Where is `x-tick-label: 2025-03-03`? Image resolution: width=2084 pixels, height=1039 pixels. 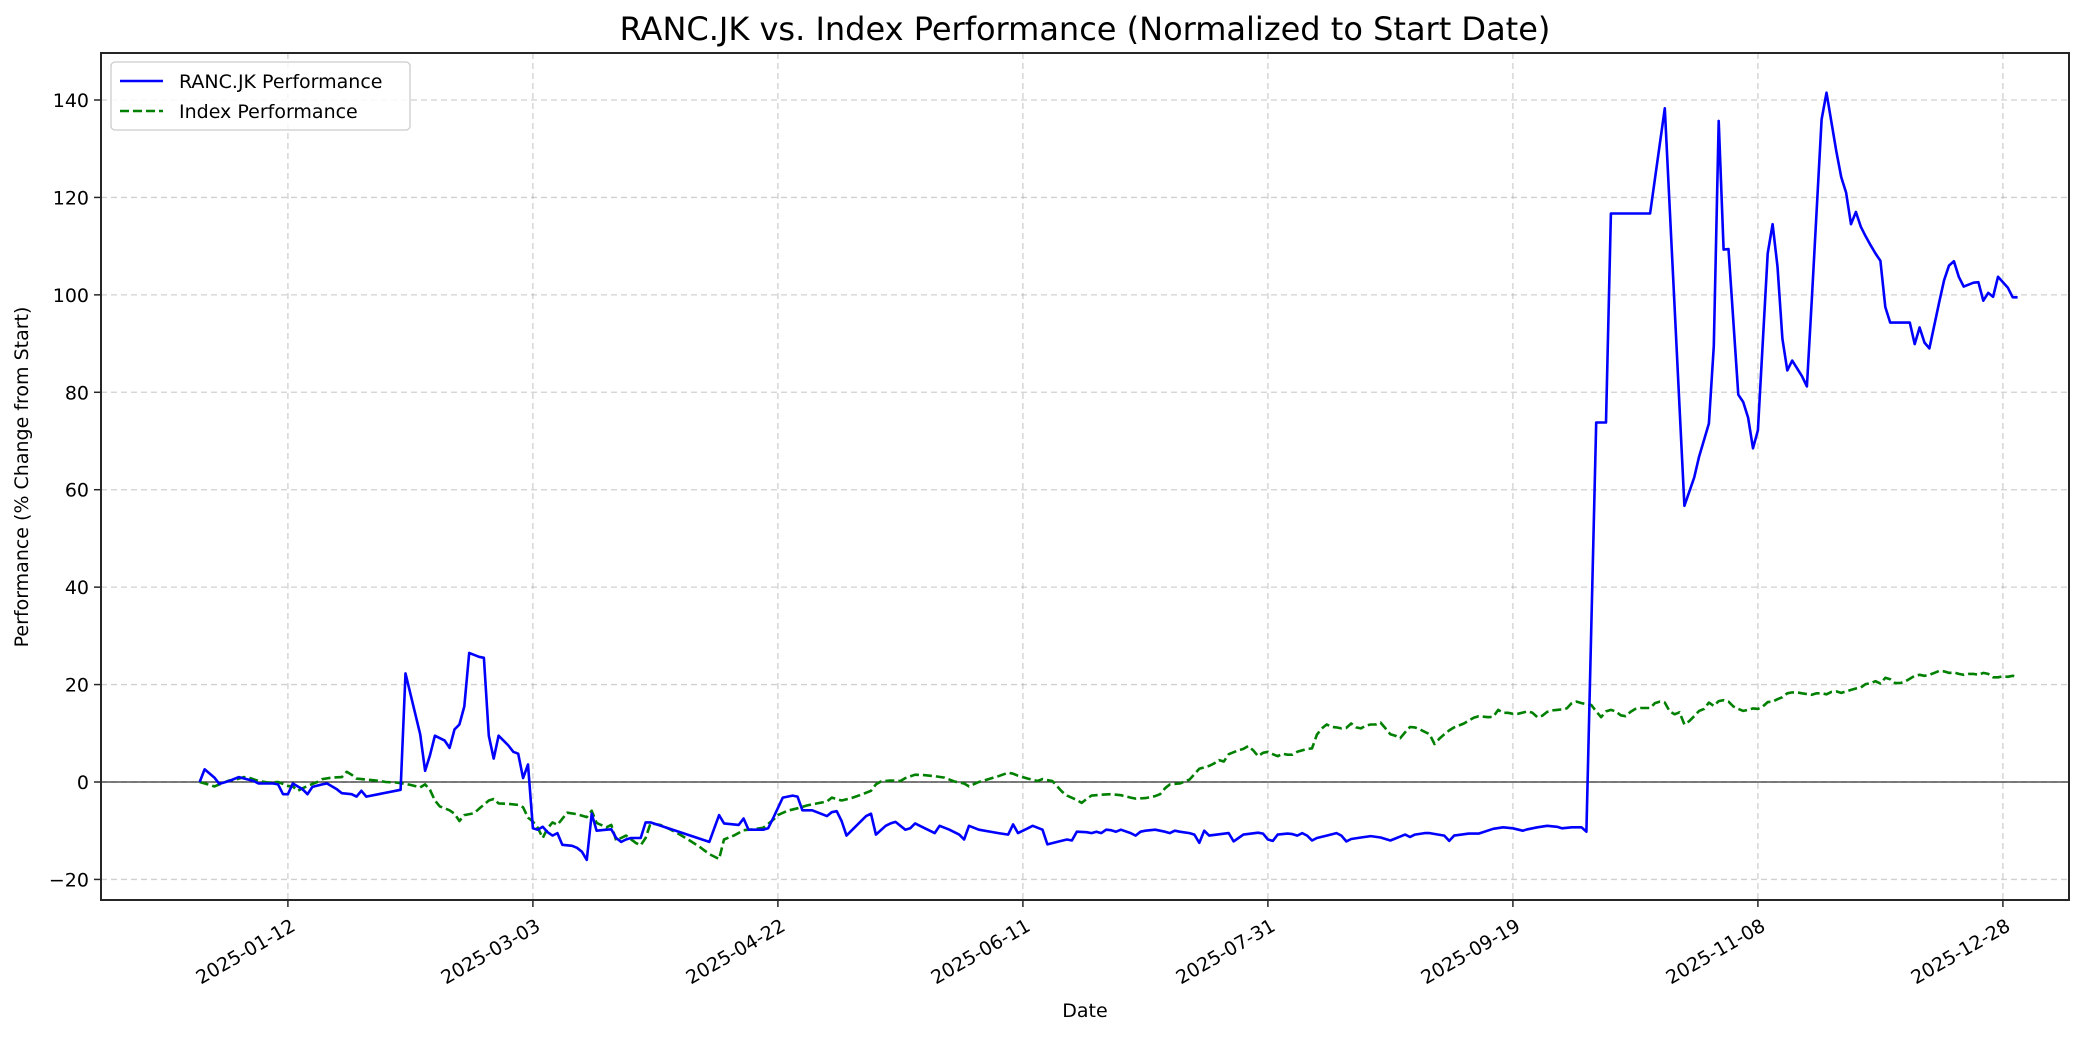 x-tick-label: 2025-03-03 is located at coordinates (490, 952).